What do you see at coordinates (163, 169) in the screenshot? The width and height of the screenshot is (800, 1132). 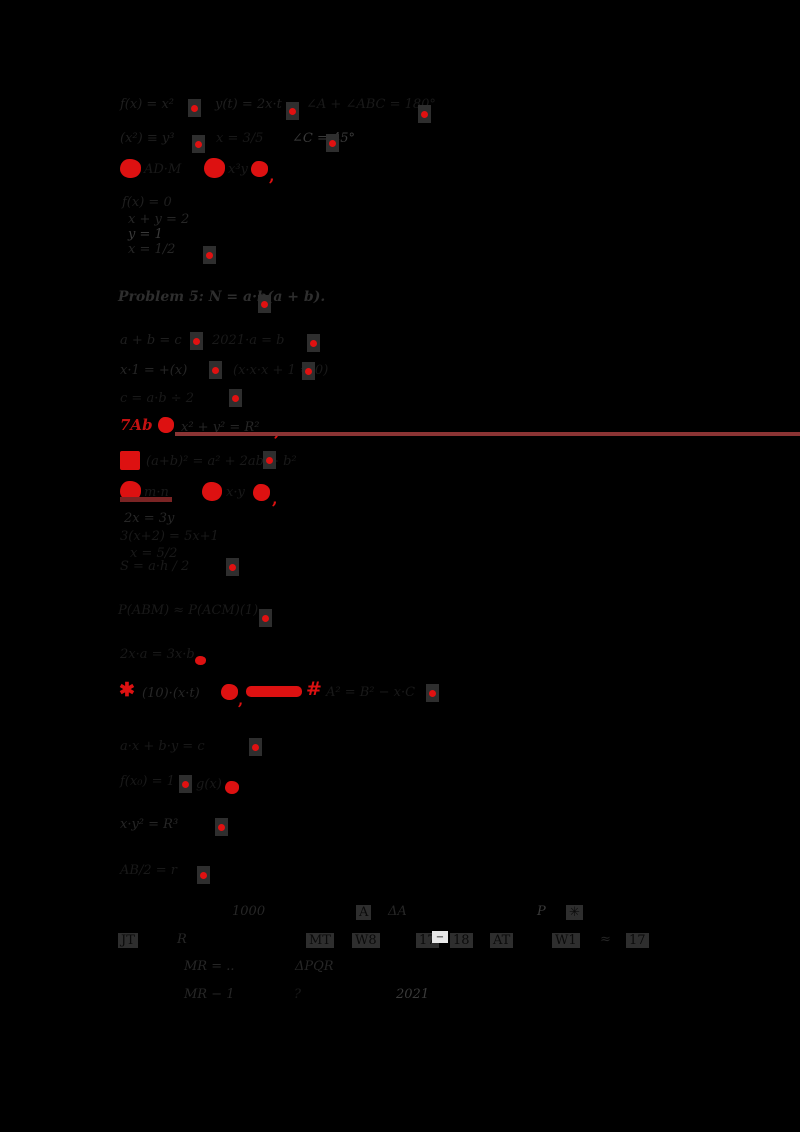 I see `equation-text: AD·M` at bounding box center [163, 169].